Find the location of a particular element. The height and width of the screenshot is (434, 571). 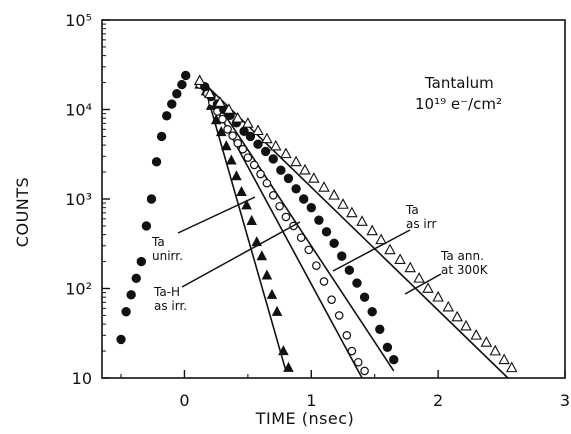

annotation-label-ta-h-as-irr-line: as irr. is located at coordinates (170, 306).